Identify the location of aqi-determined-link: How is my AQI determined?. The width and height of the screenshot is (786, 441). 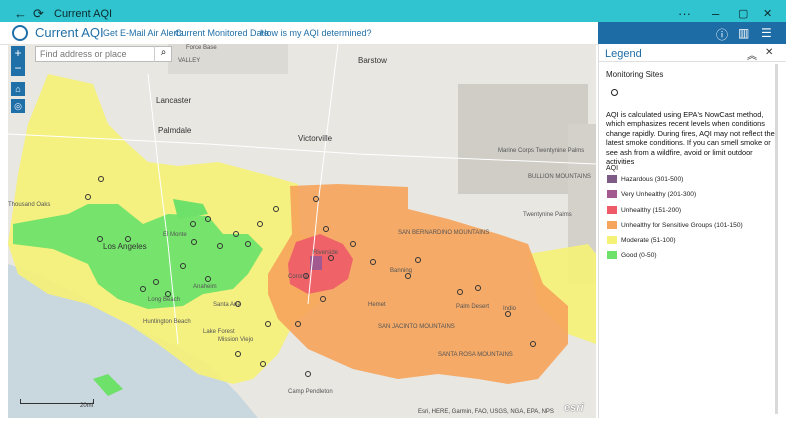
(316, 33).